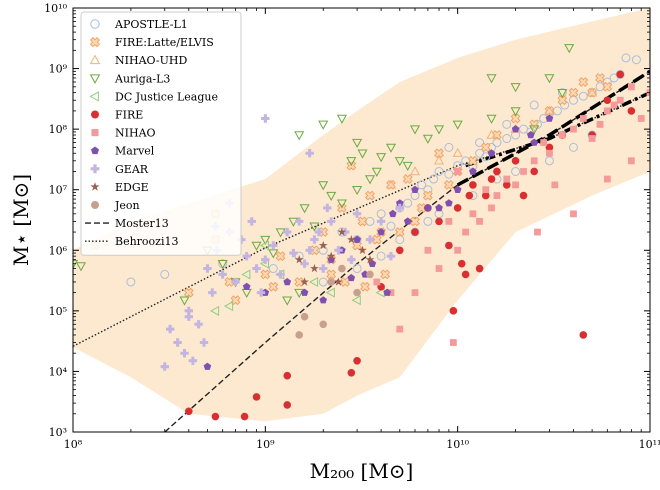 The width and height of the screenshot is (660, 490). Describe the element at coordinates (139, 24) in the screenshot. I see `legend-entry: APOSTLE-L1` at that location.